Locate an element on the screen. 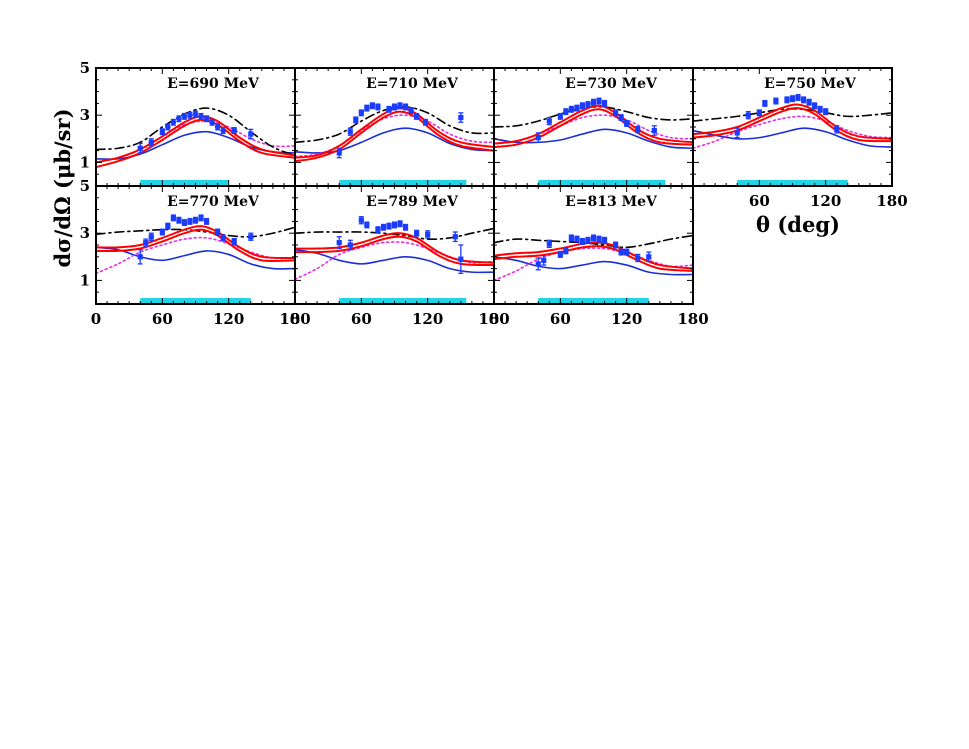  ticks is located at coordinates (195, 127).